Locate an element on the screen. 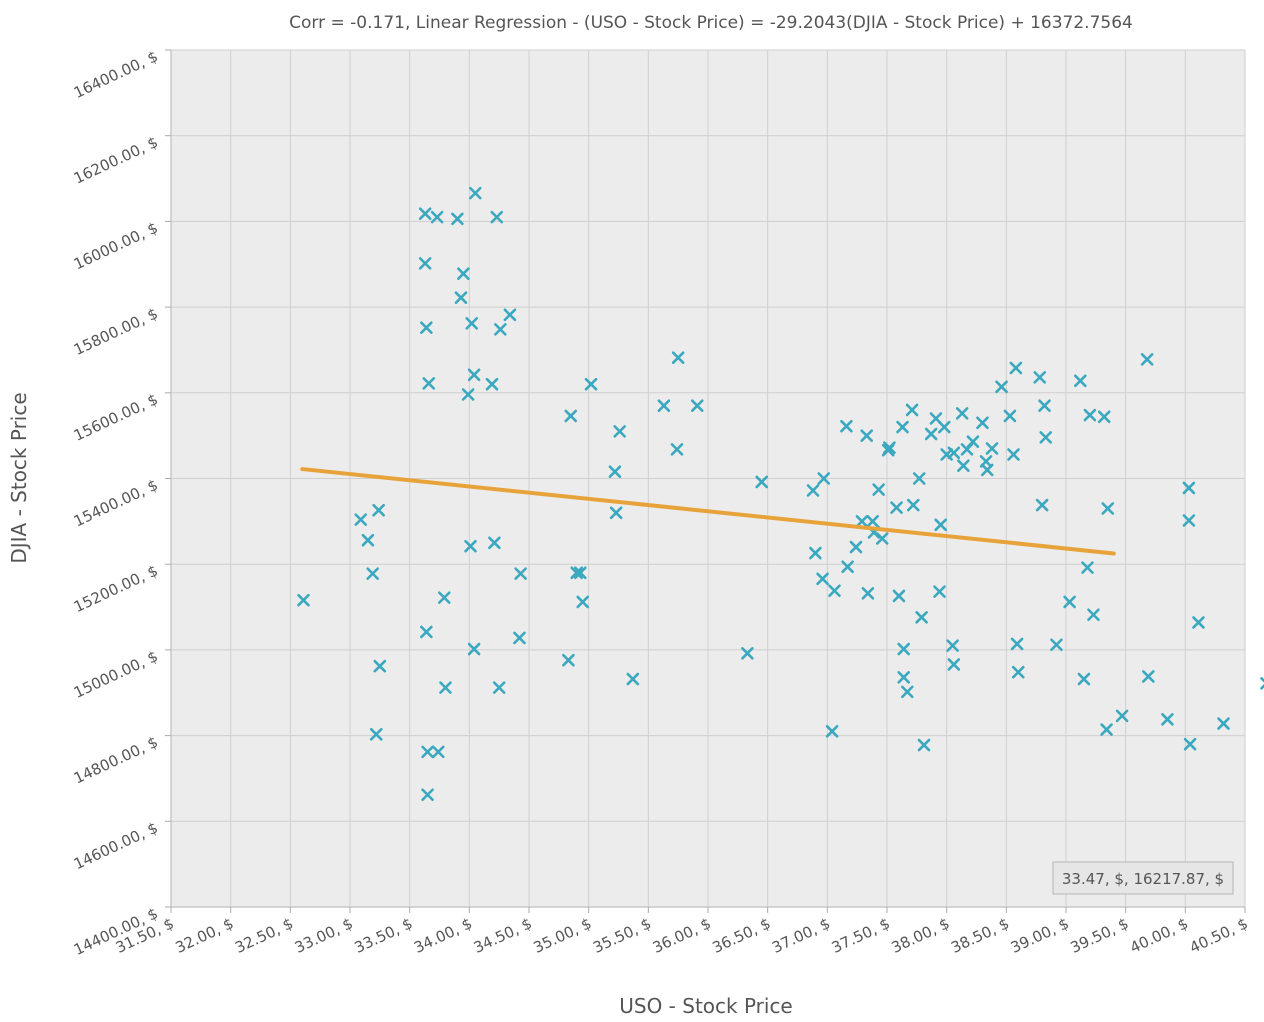 The width and height of the screenshot is (1264, 1022). y-tick-label: 15200.00, $ is located at coordinates (116, 589).